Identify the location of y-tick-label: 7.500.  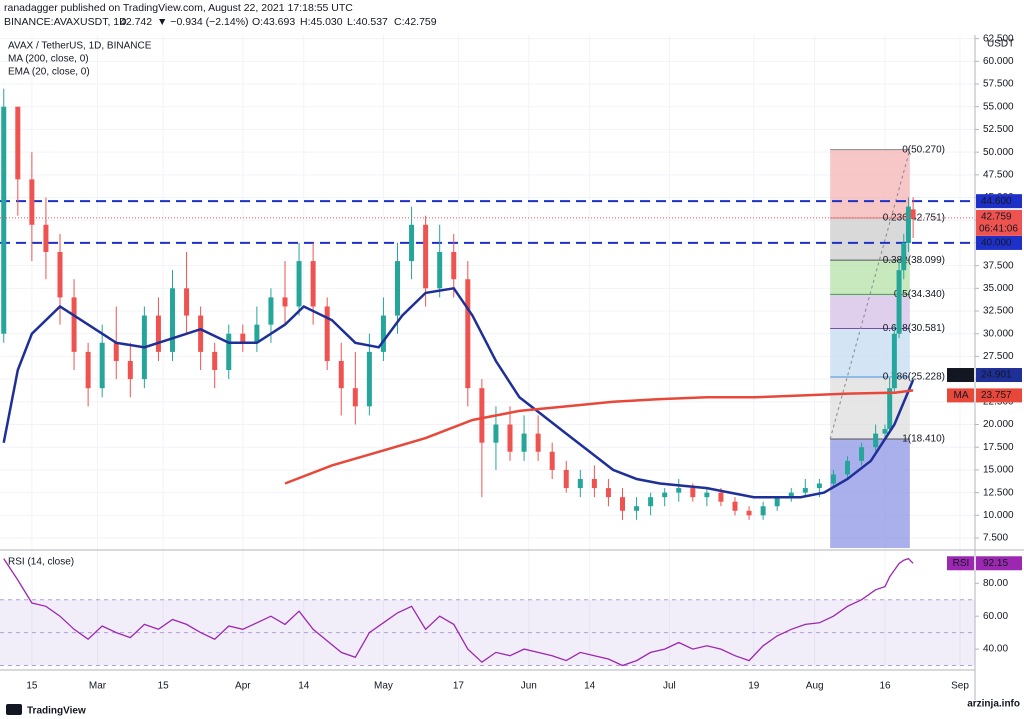
(995, 538).